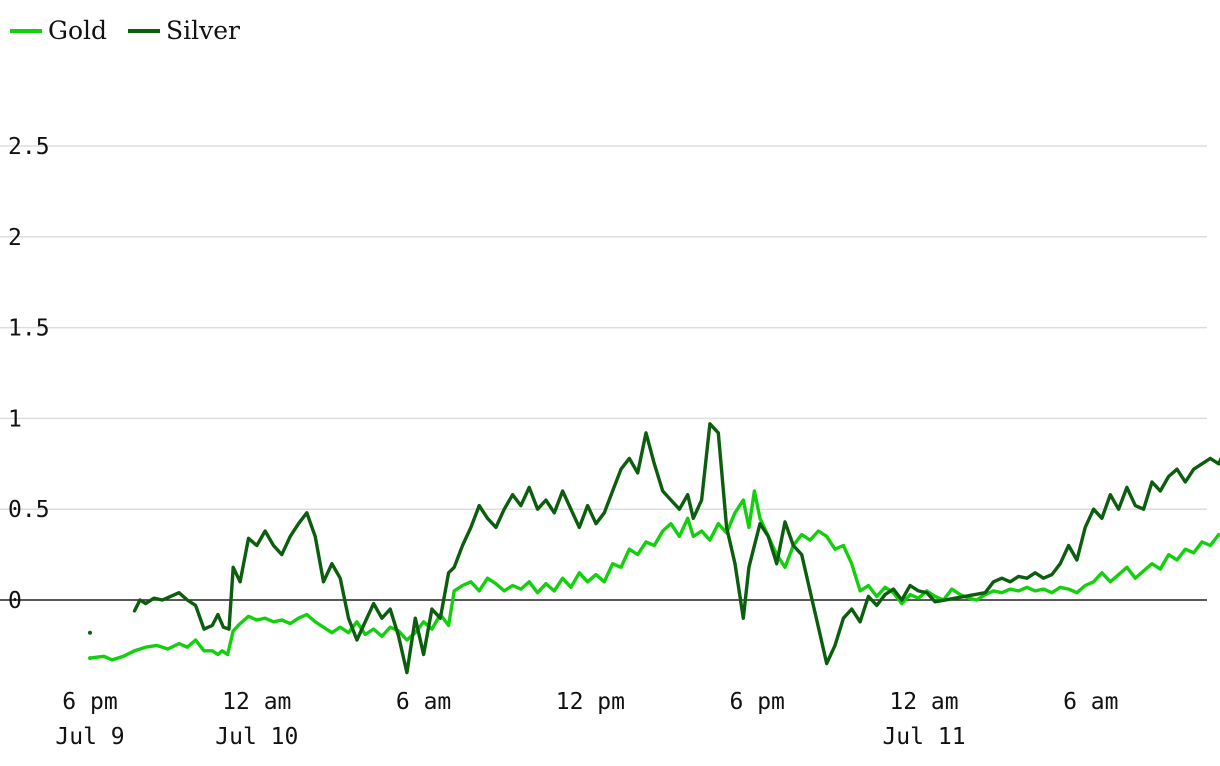 The image size is (1220, 766). I want to click on y-tick-label: 2.5, so click(29, 147).